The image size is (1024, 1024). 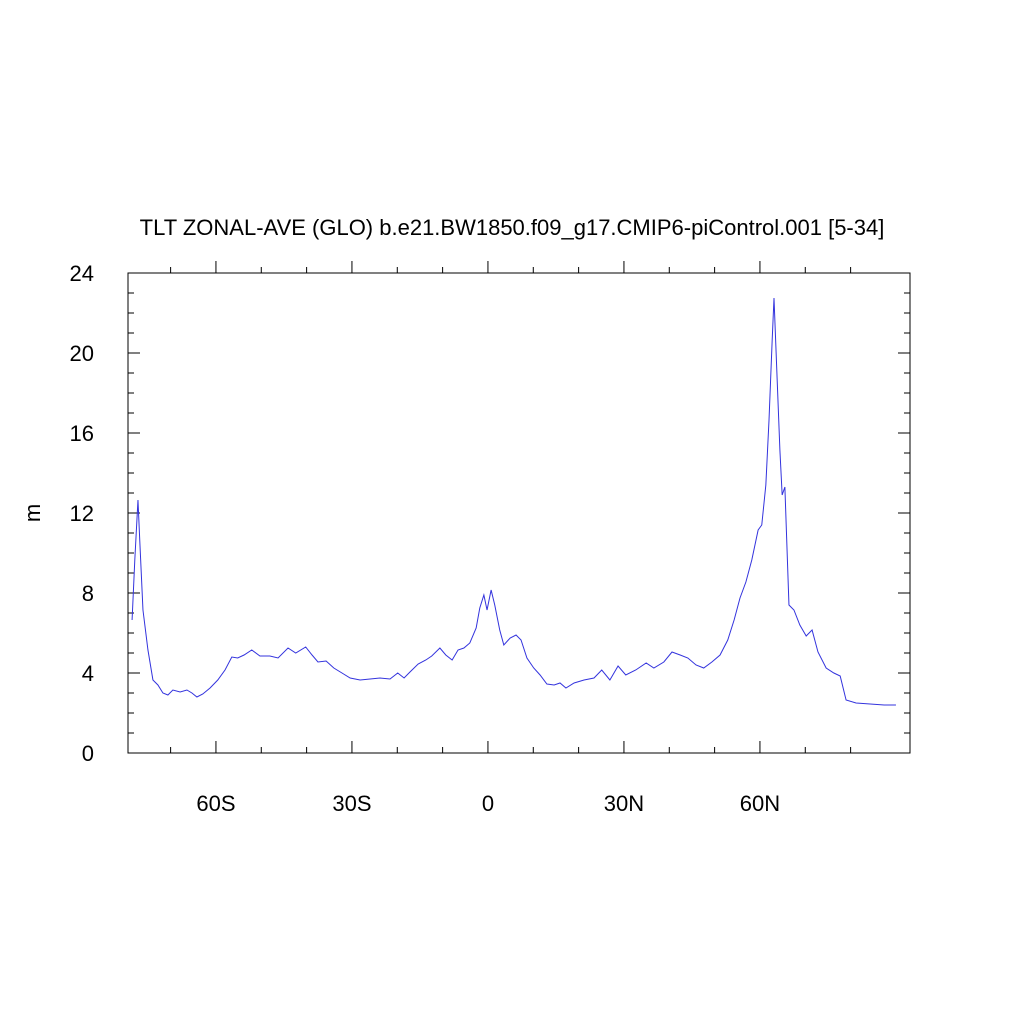 I want to click on y-tick-label: 24, so click(x=82, y=273).